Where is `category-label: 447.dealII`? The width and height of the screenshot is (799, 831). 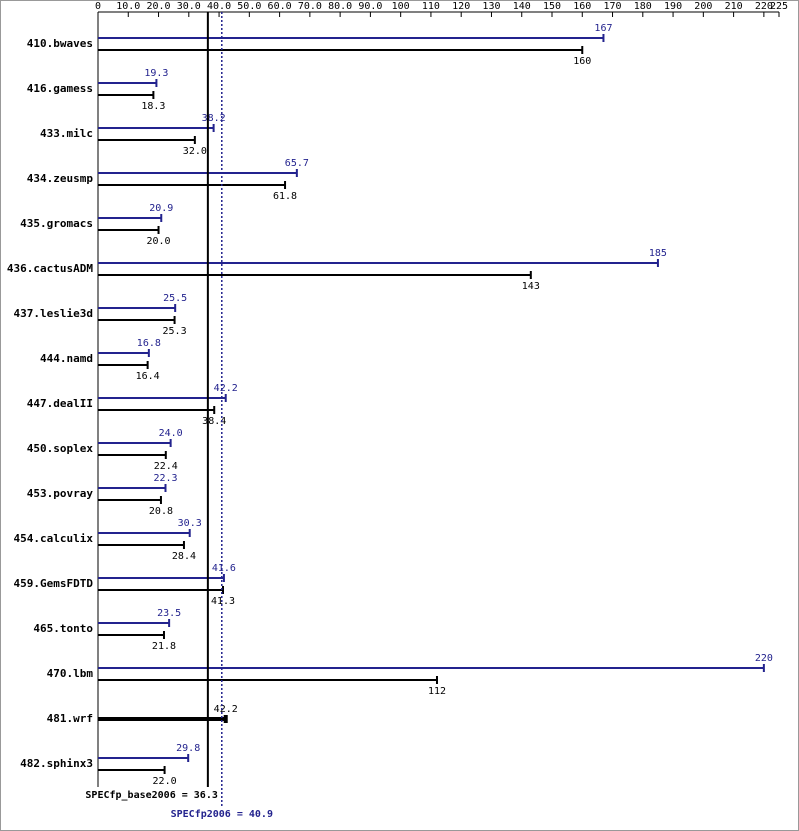 category-label: 447.dealII is located at coordinates (60, 403).